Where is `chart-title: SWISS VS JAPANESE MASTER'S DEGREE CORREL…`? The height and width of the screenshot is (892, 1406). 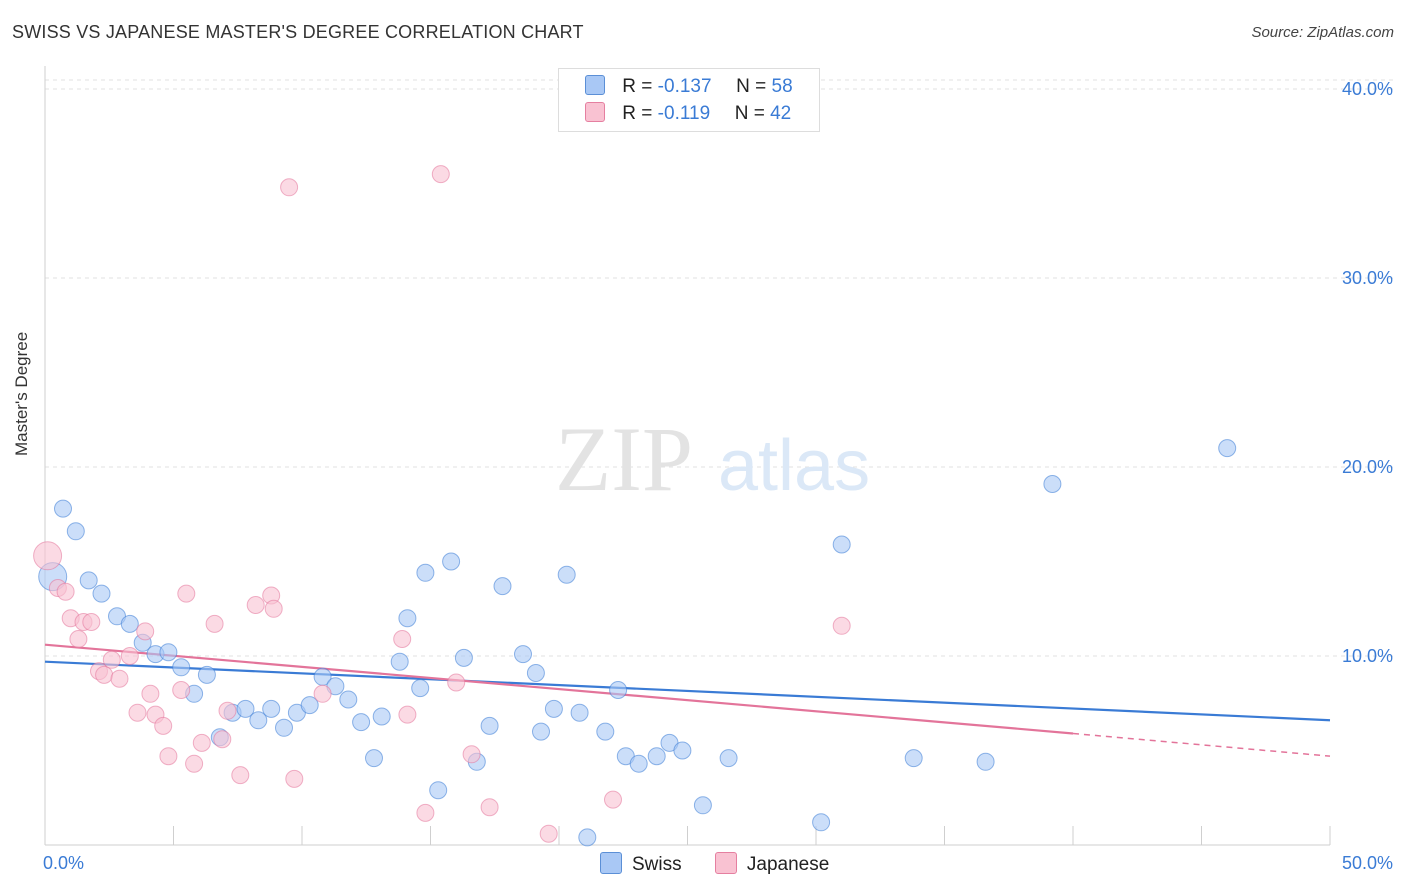 chart-title: SWISS VS JAPANESE MASTER'S DEGREE CORREL… is located at coordinates (298, 32).